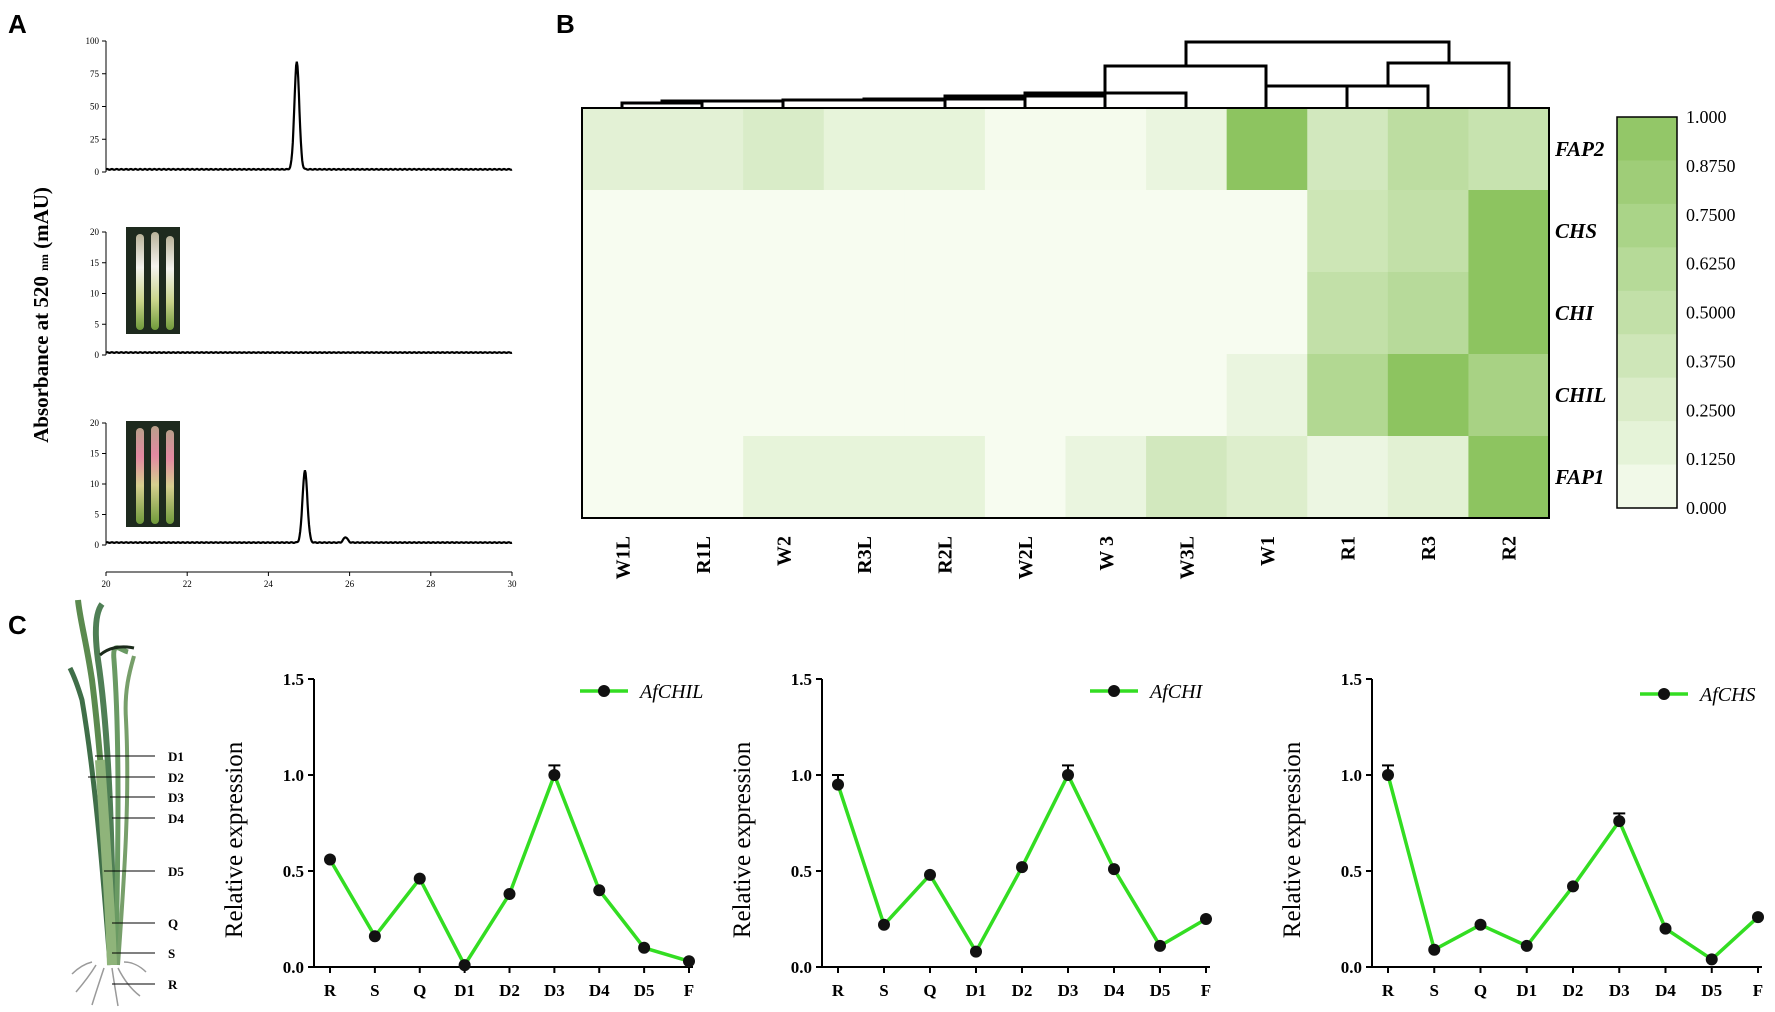 This screenshot has width=1775, height=1012. What do you see at coordinates (95, 139) in the screenshot?
I see `y-tick-label: 25` at bounding box center [95, 139].